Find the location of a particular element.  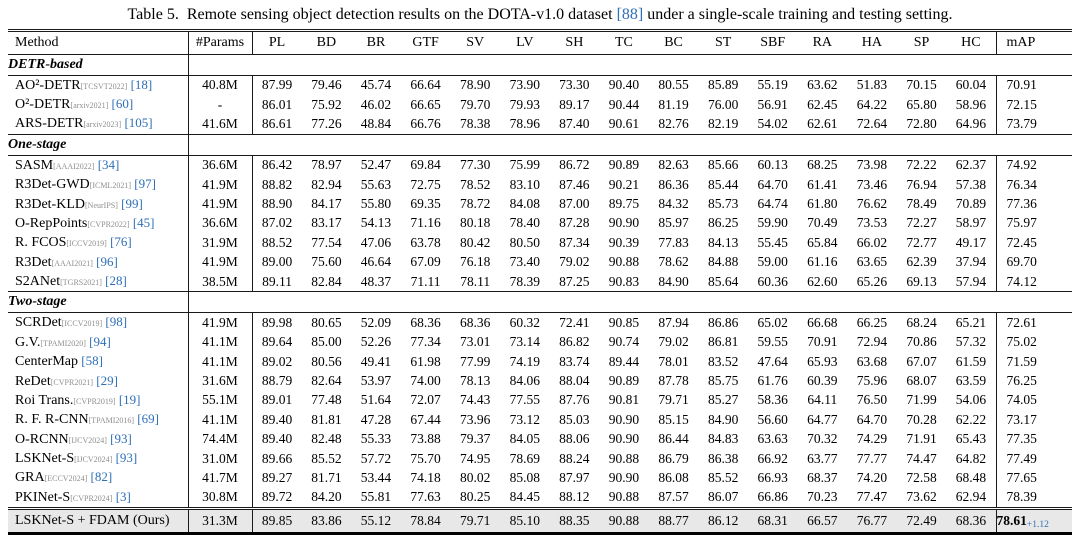

method-name: O-RCNN is located at coordinates (42, 439).